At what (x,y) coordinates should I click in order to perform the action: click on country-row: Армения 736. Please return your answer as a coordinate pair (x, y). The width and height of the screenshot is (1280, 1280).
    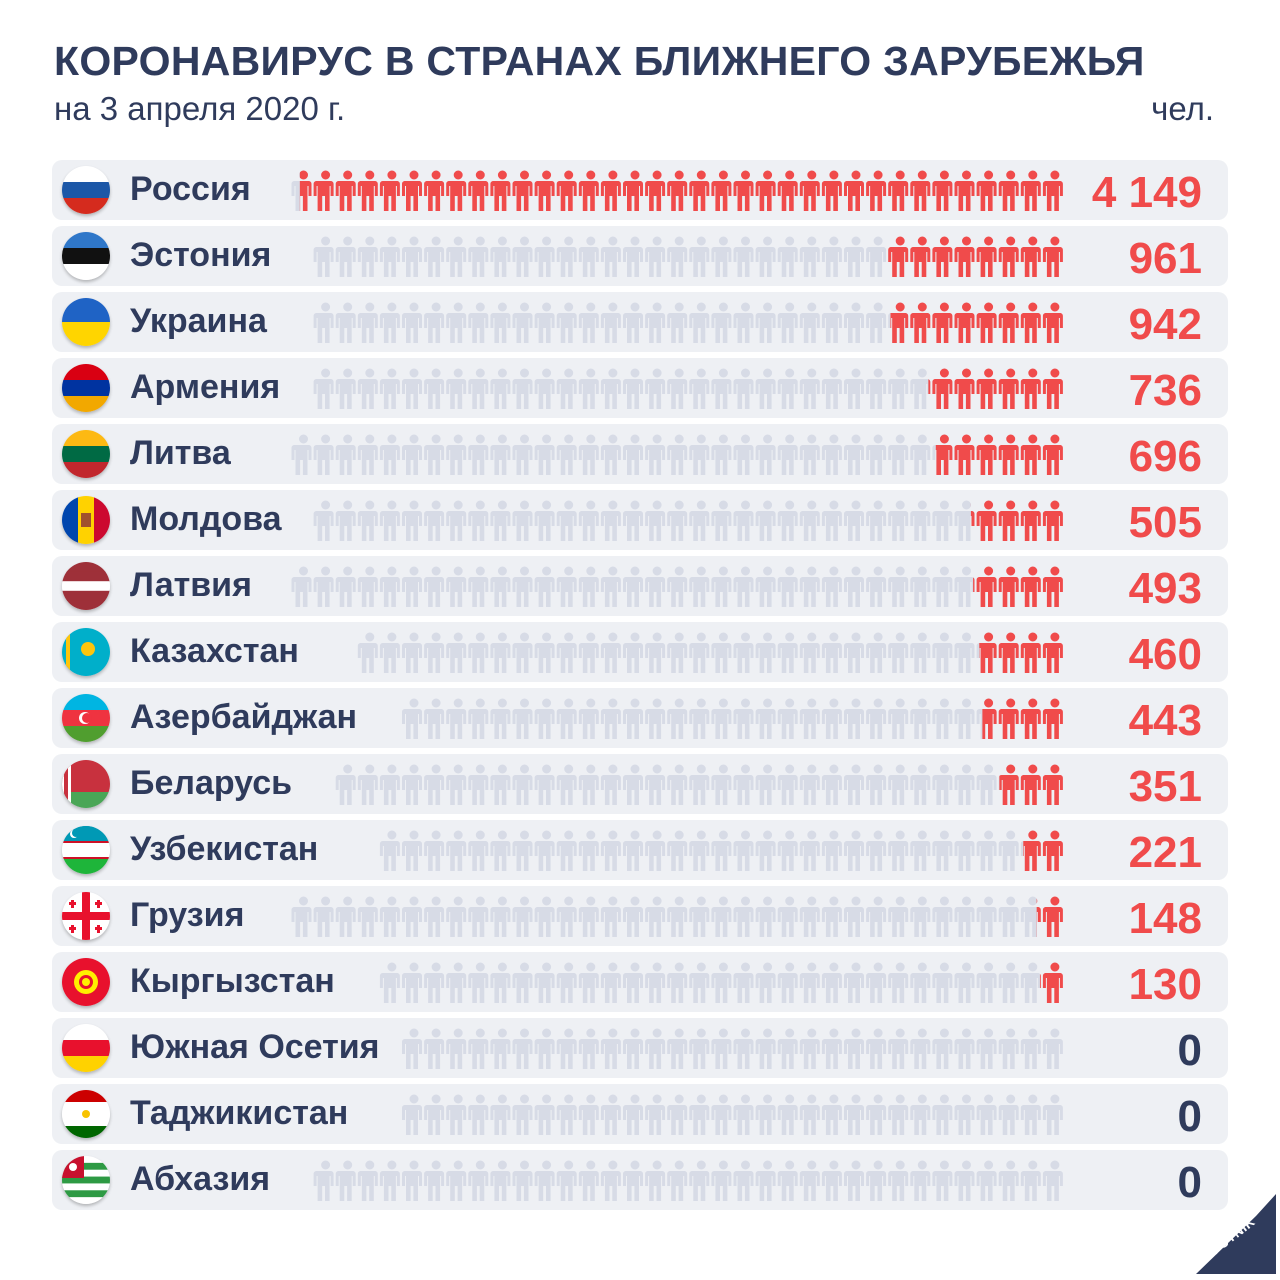
    Looking at the image, I should click on (640, 388).